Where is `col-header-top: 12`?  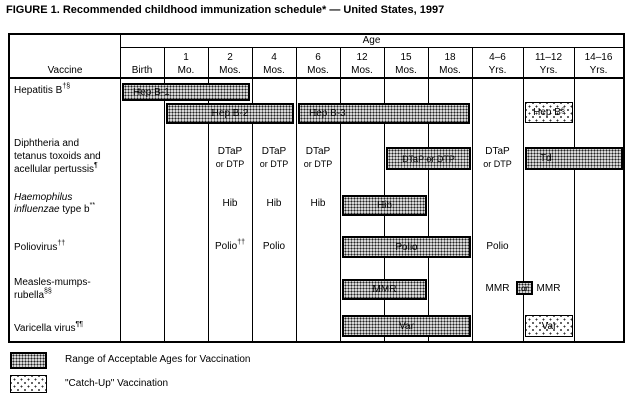 col-header-top: 12 is located at coordinates (362, 57).